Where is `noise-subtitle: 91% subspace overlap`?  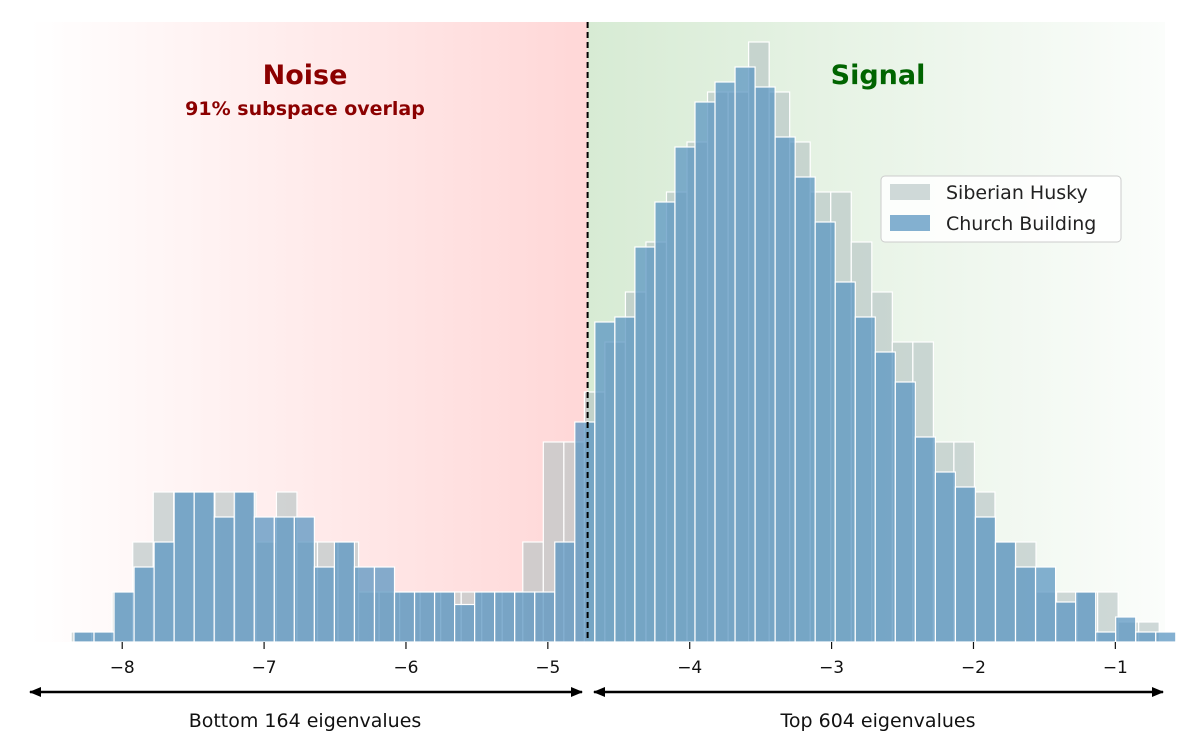 noise-subtitle: 91% subspace overlap is located at coordinates (305, 109).